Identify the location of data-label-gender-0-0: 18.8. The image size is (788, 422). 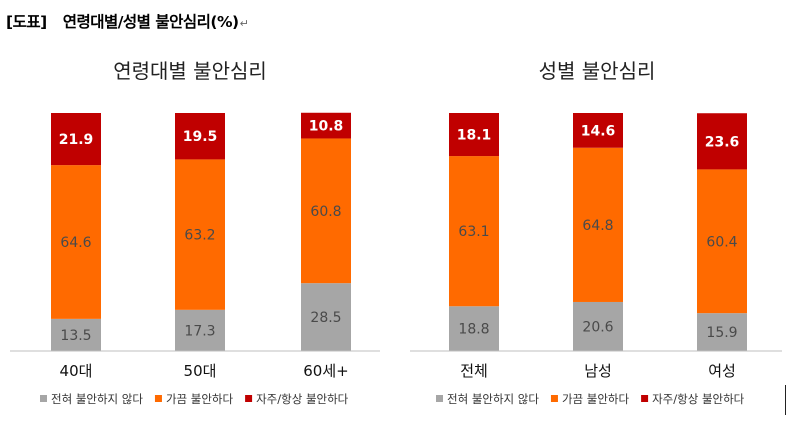
(473, 330).